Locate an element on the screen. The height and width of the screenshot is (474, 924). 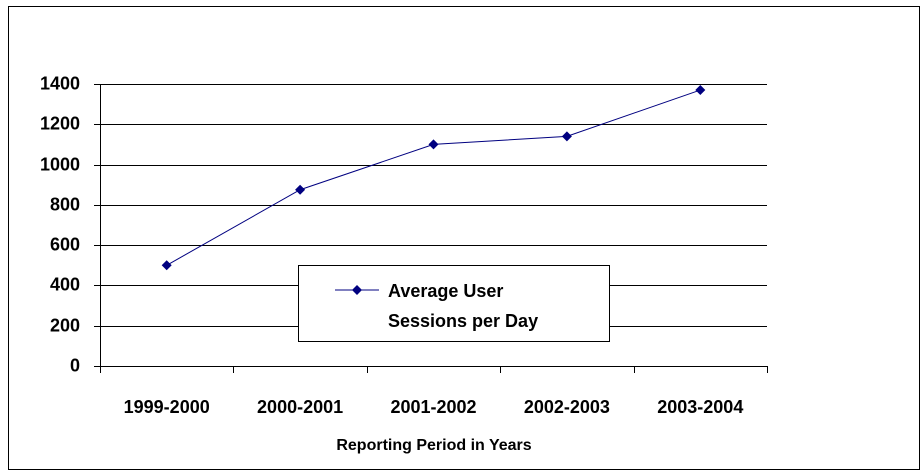
legend-swatch is located at coordinates (357, 290).